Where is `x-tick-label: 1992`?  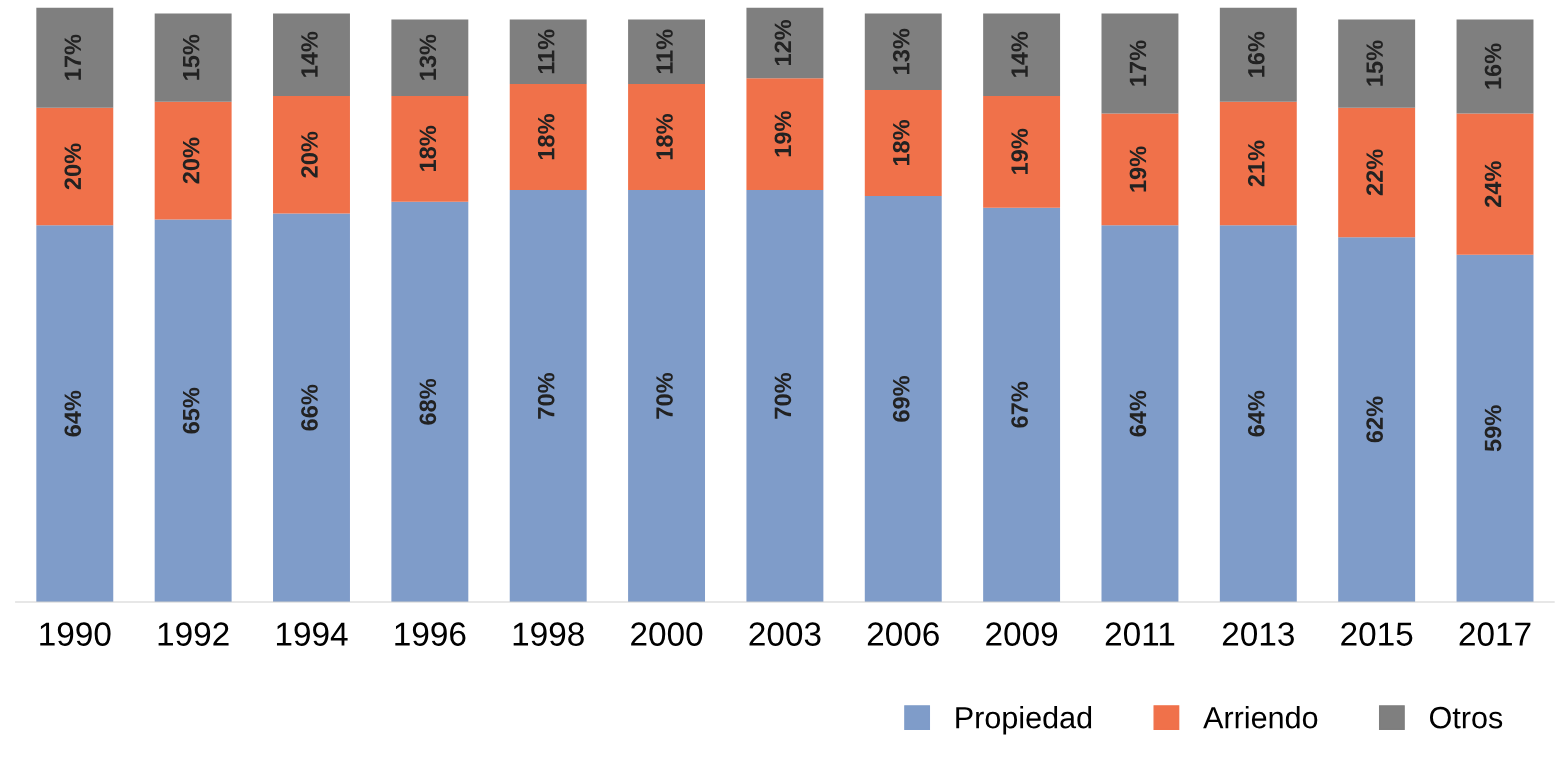
x-tick-label: 1992 is located at coordinates (193, 634).